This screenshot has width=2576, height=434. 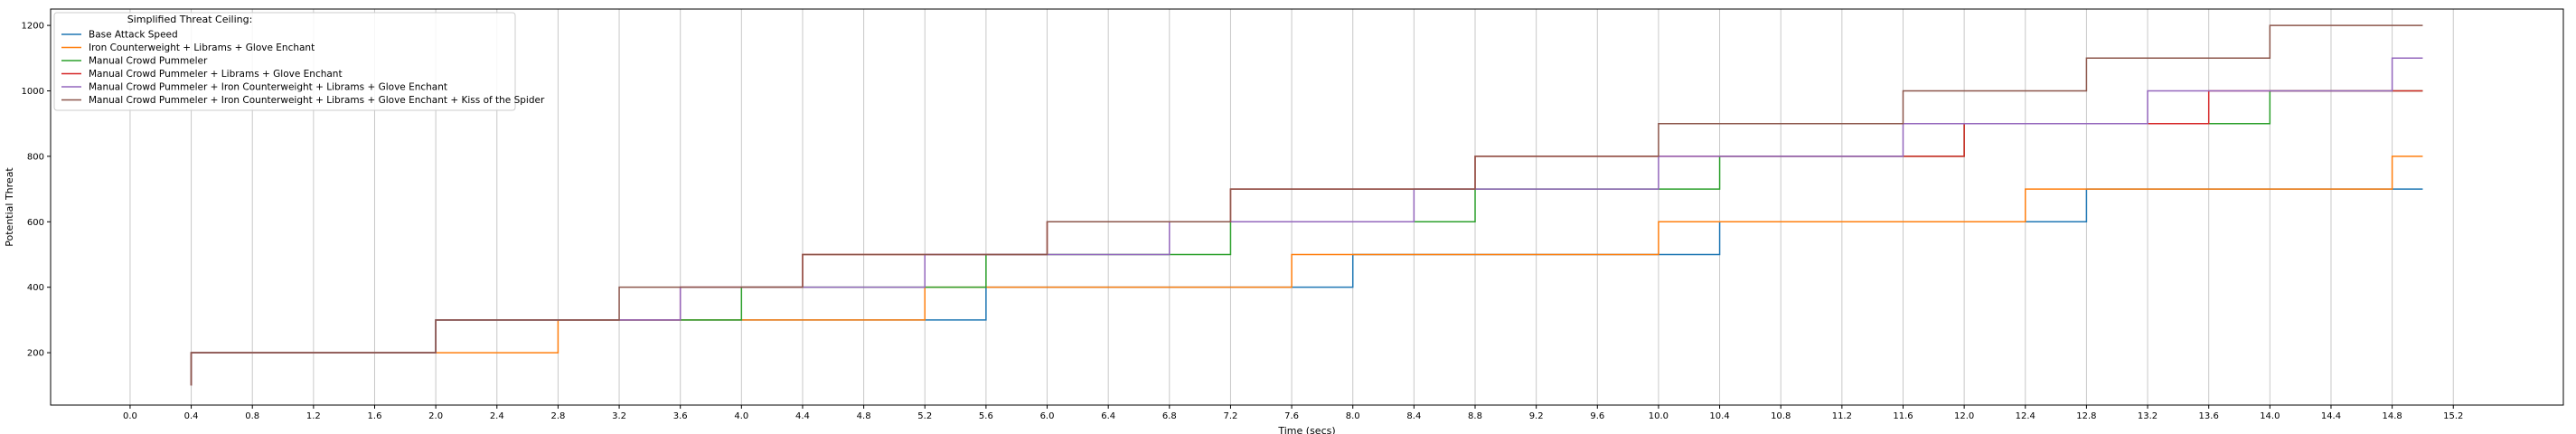 I want to click on x-tick-label: 2.0, so click(x=435, y=416).